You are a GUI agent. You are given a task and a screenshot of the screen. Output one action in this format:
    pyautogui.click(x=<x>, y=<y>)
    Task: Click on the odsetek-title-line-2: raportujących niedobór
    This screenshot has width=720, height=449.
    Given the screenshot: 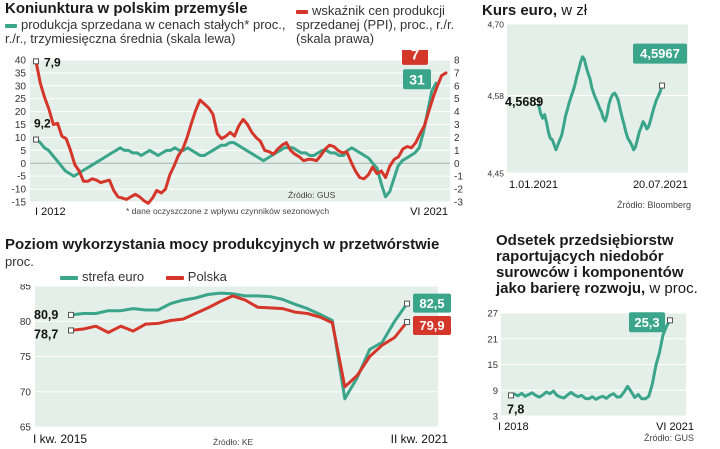 What is the action you would take?
    pyautogui.click(x=580, y=256)
    